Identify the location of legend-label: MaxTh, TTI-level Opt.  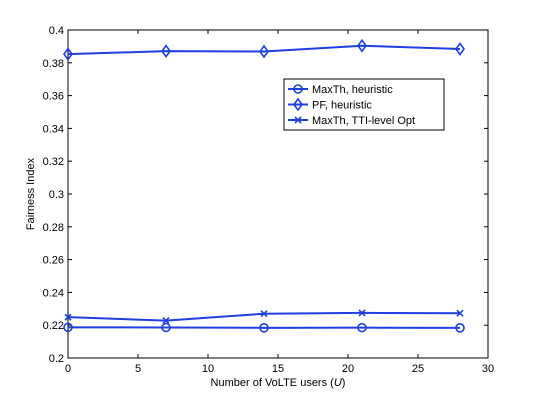
(363, 121).